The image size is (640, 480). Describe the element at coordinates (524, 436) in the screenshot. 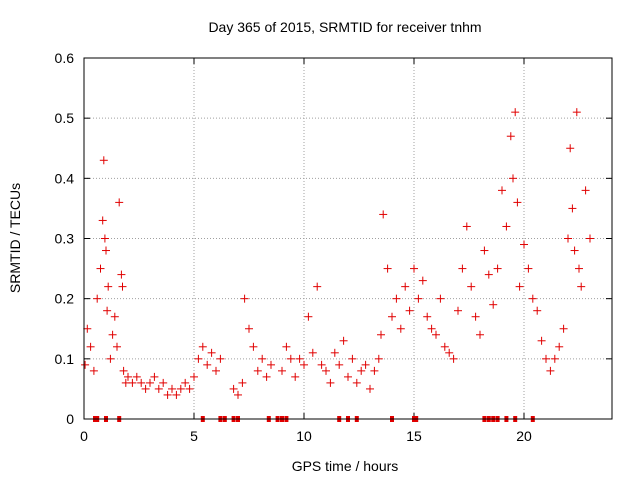

I see `x-tick-label: 20` at that location.